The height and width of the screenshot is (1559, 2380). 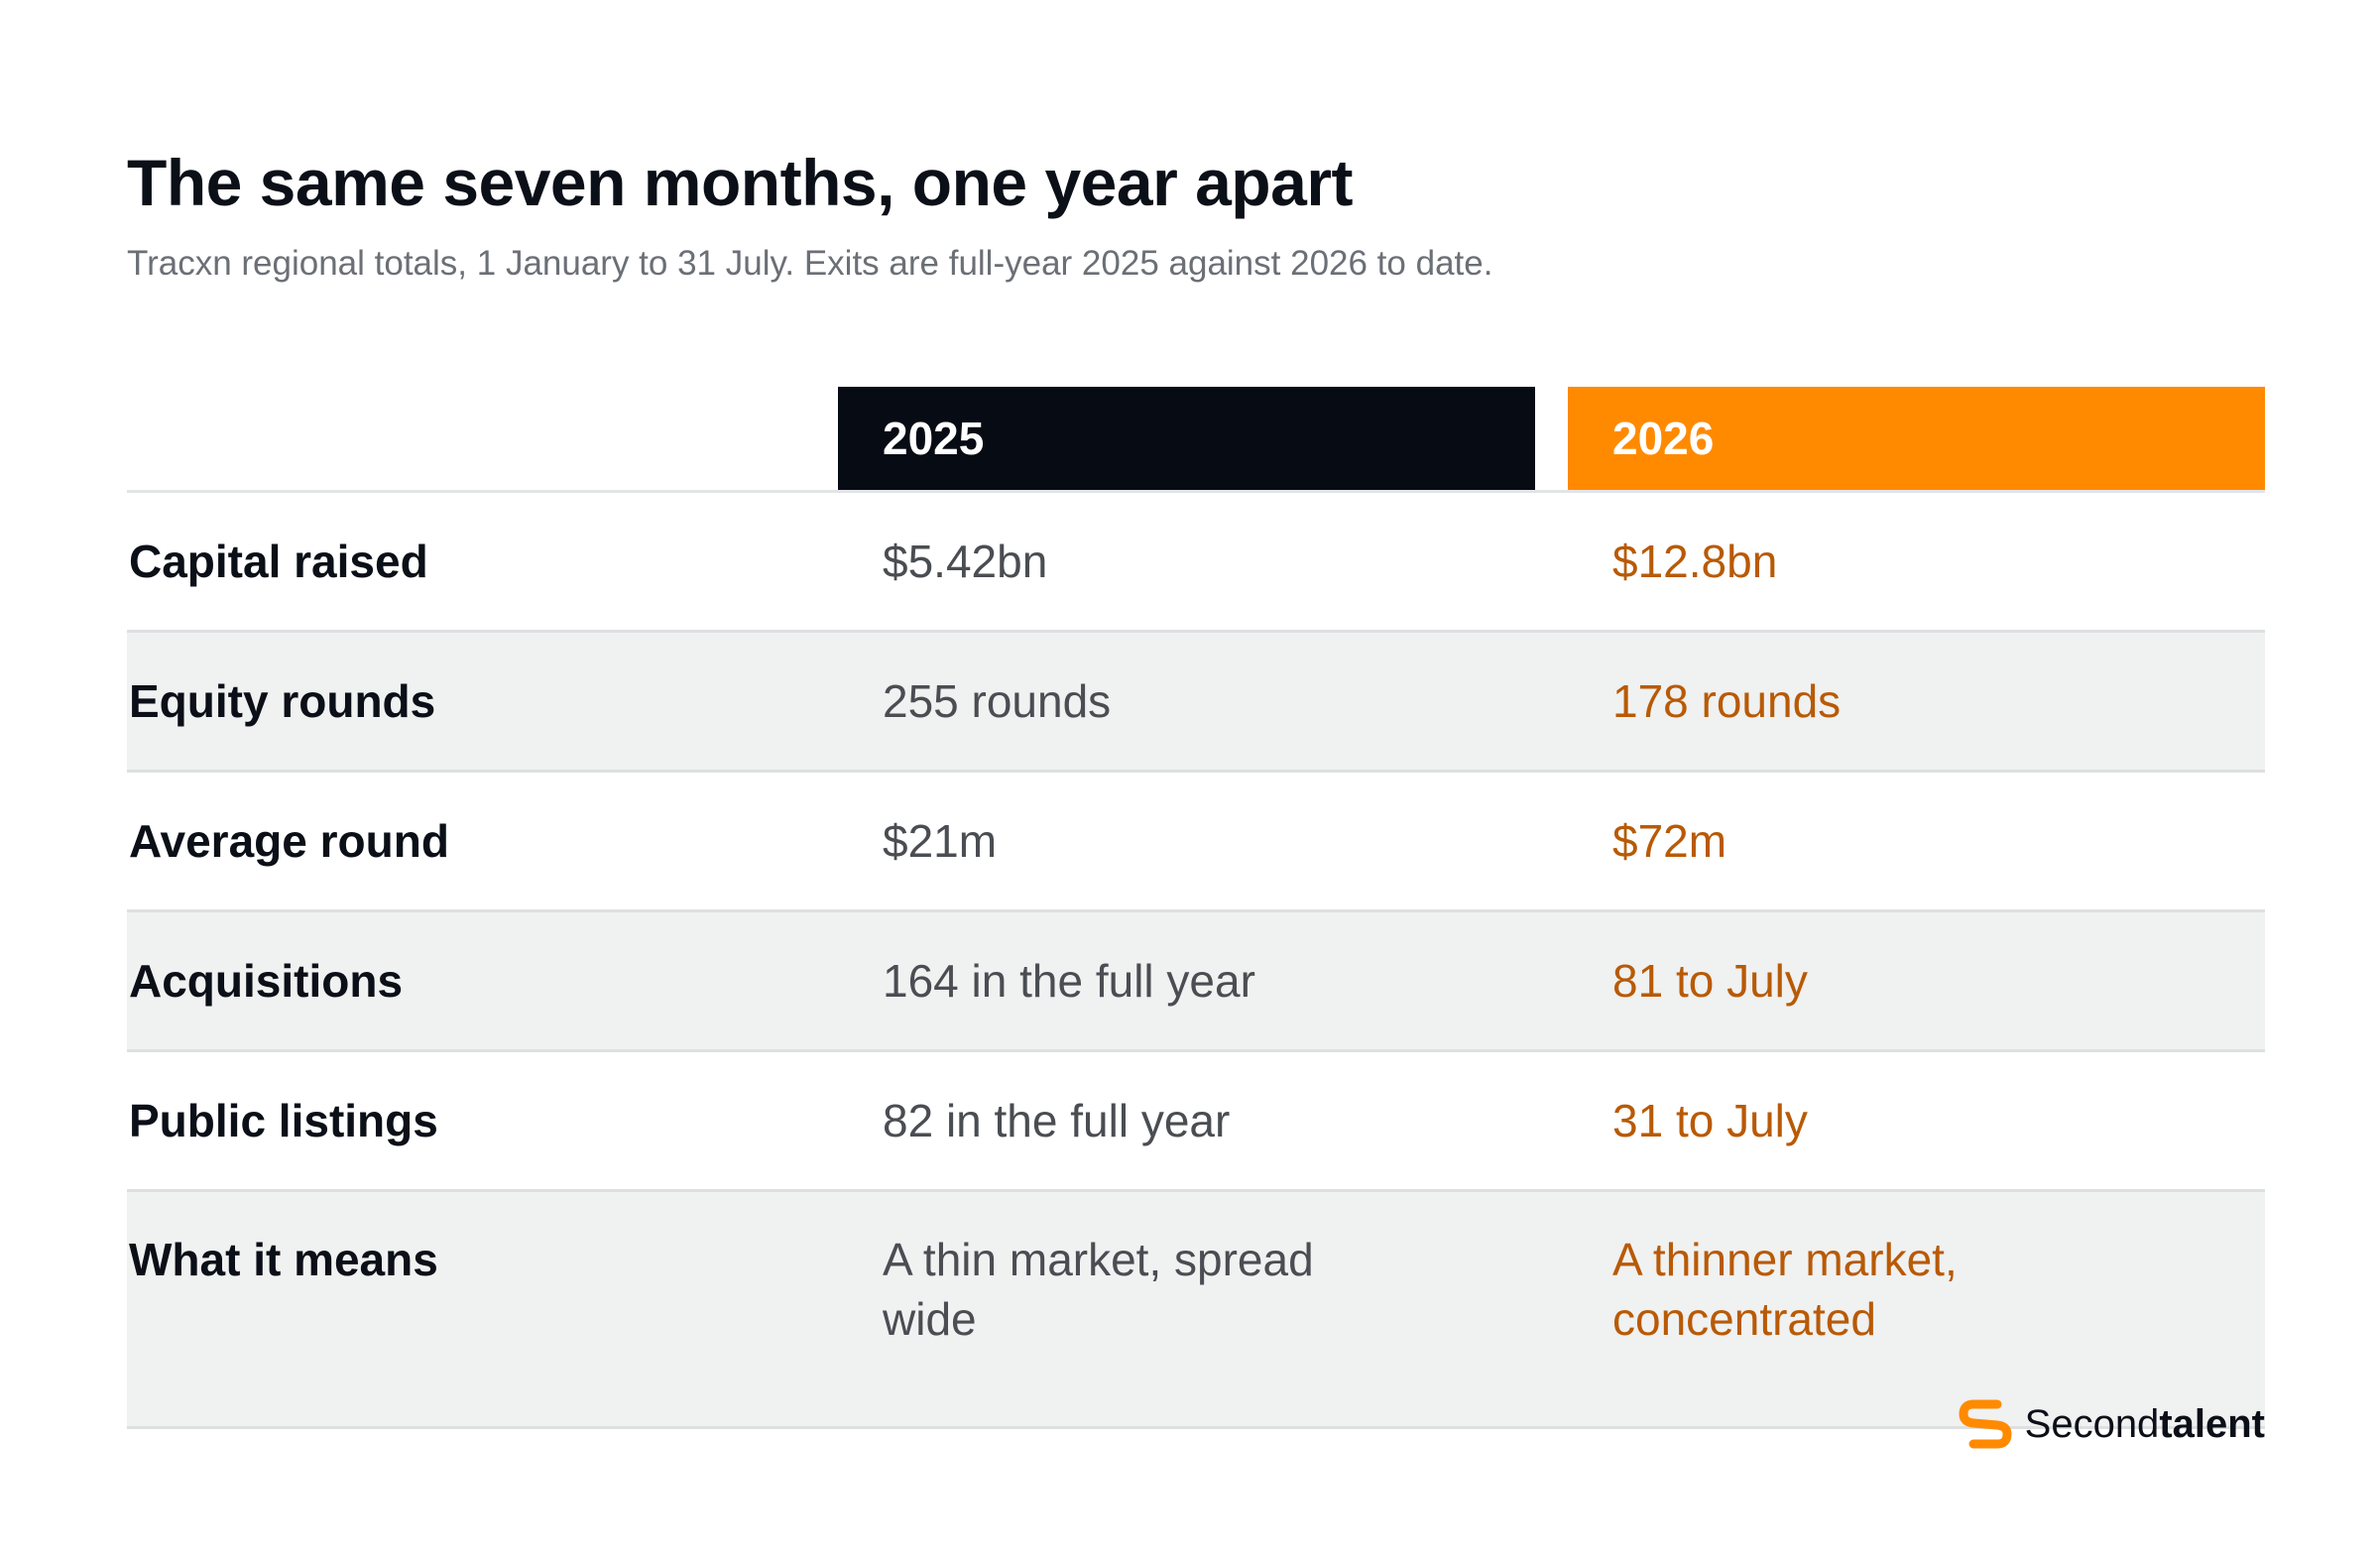 I want to click on value-2025: 82 in the full year, so click(x=1057, y=1121).